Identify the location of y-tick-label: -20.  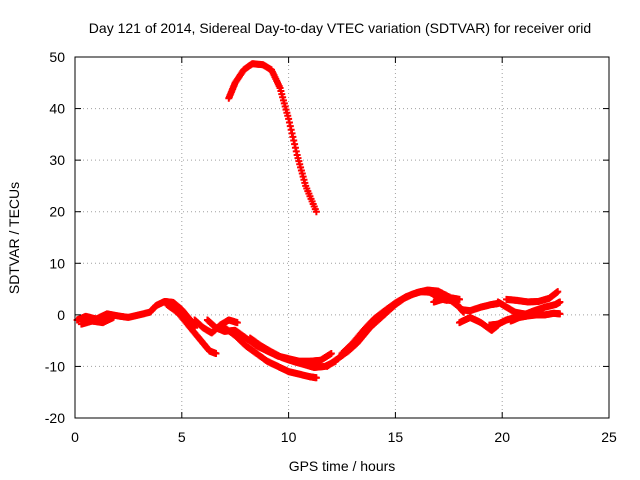
(55, 418).